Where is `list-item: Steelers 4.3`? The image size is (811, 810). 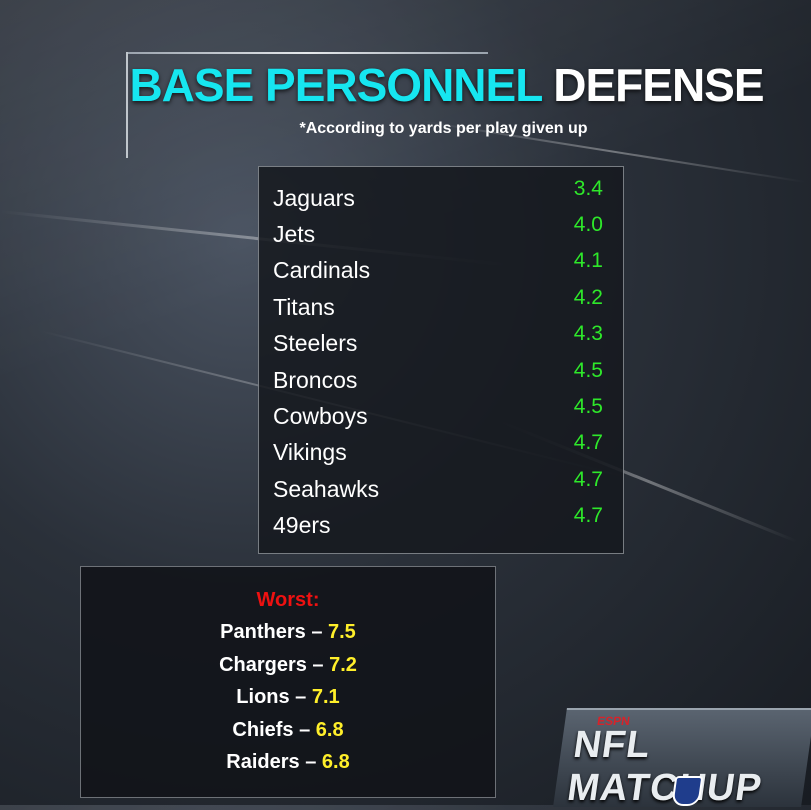
list-item: Steelers 4.3 is located at coordinates (443, 344).